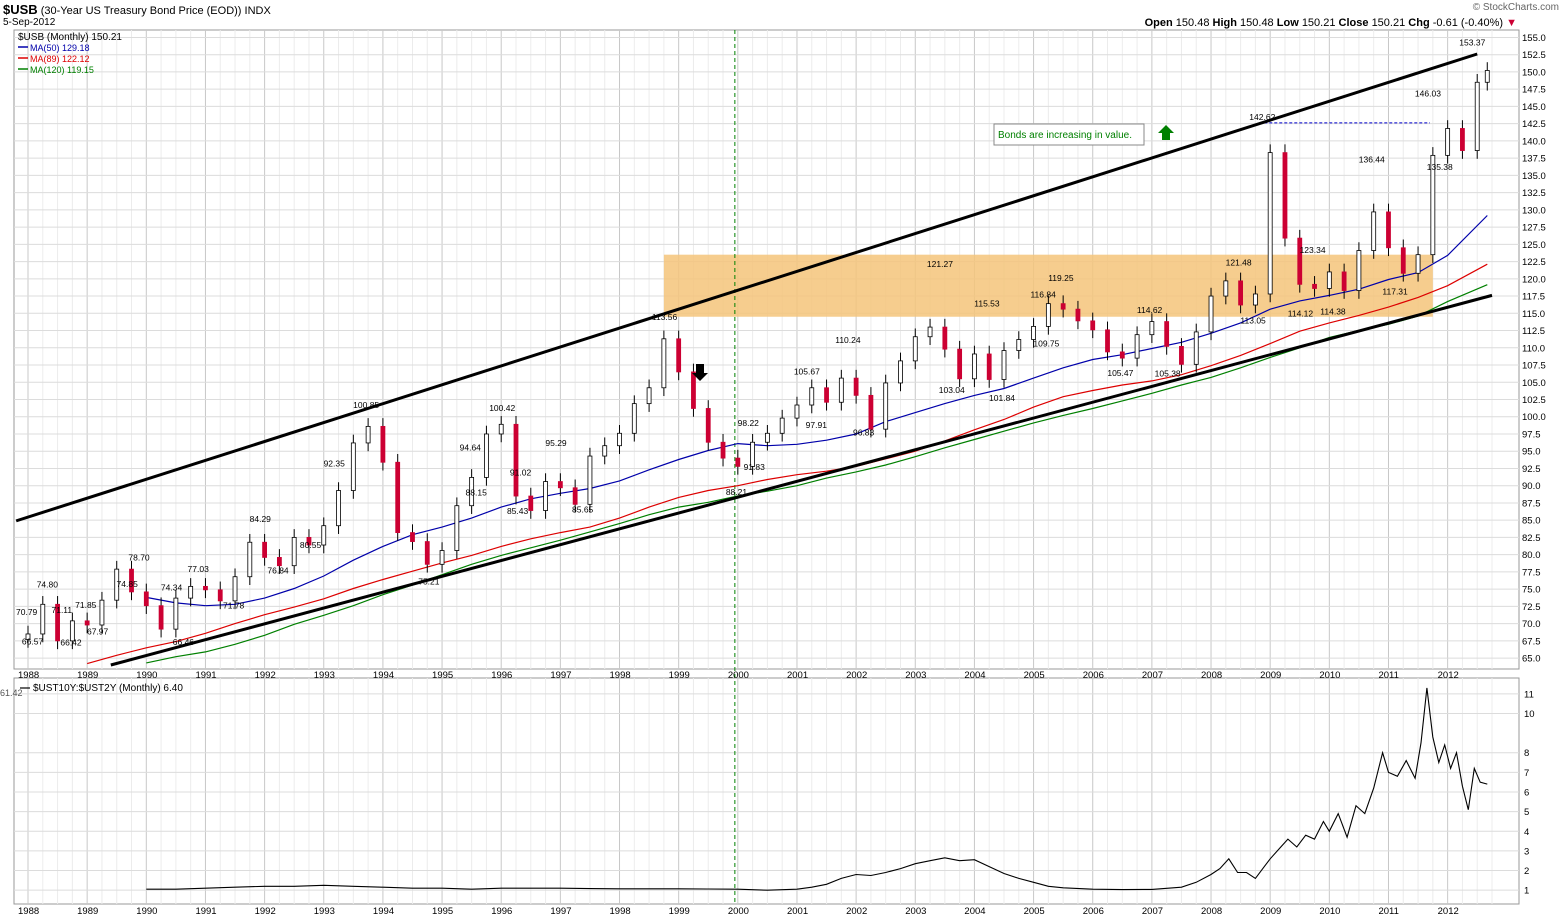  I want to click on x-tick-label: 2010, so click(1329, 911).